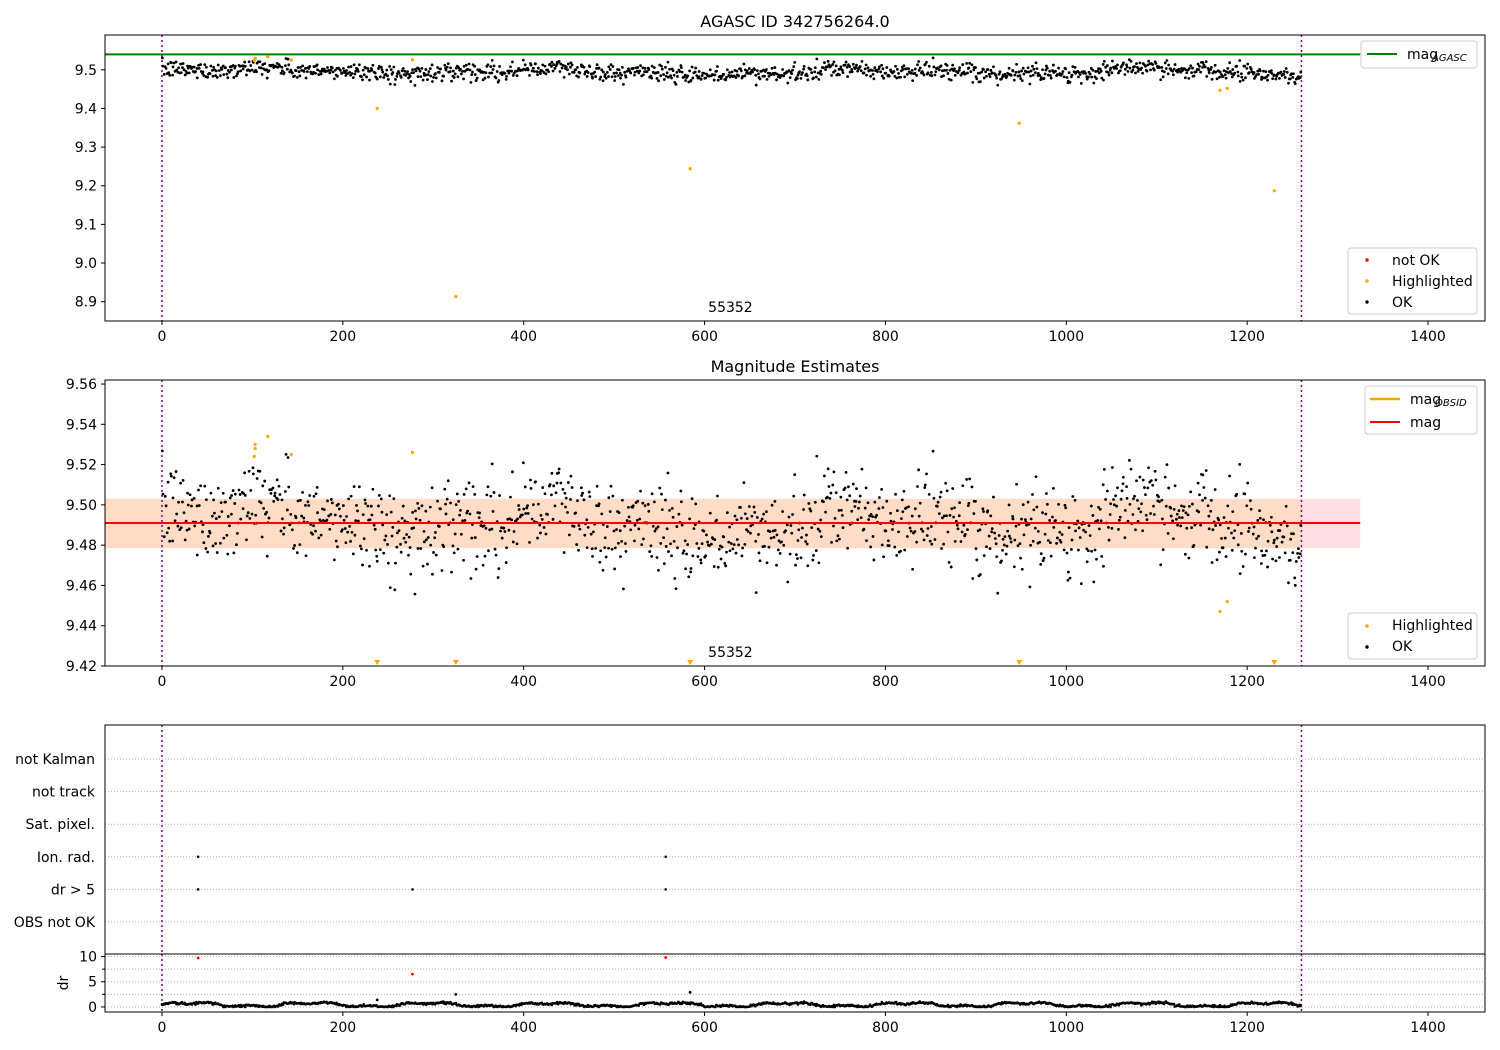 This screenshot has height=1050, width=1500. What do you see at coordinates (86, 303) in the screenshot?
I see `y-tick-label: 8.9` at bounding box center [86, 303].